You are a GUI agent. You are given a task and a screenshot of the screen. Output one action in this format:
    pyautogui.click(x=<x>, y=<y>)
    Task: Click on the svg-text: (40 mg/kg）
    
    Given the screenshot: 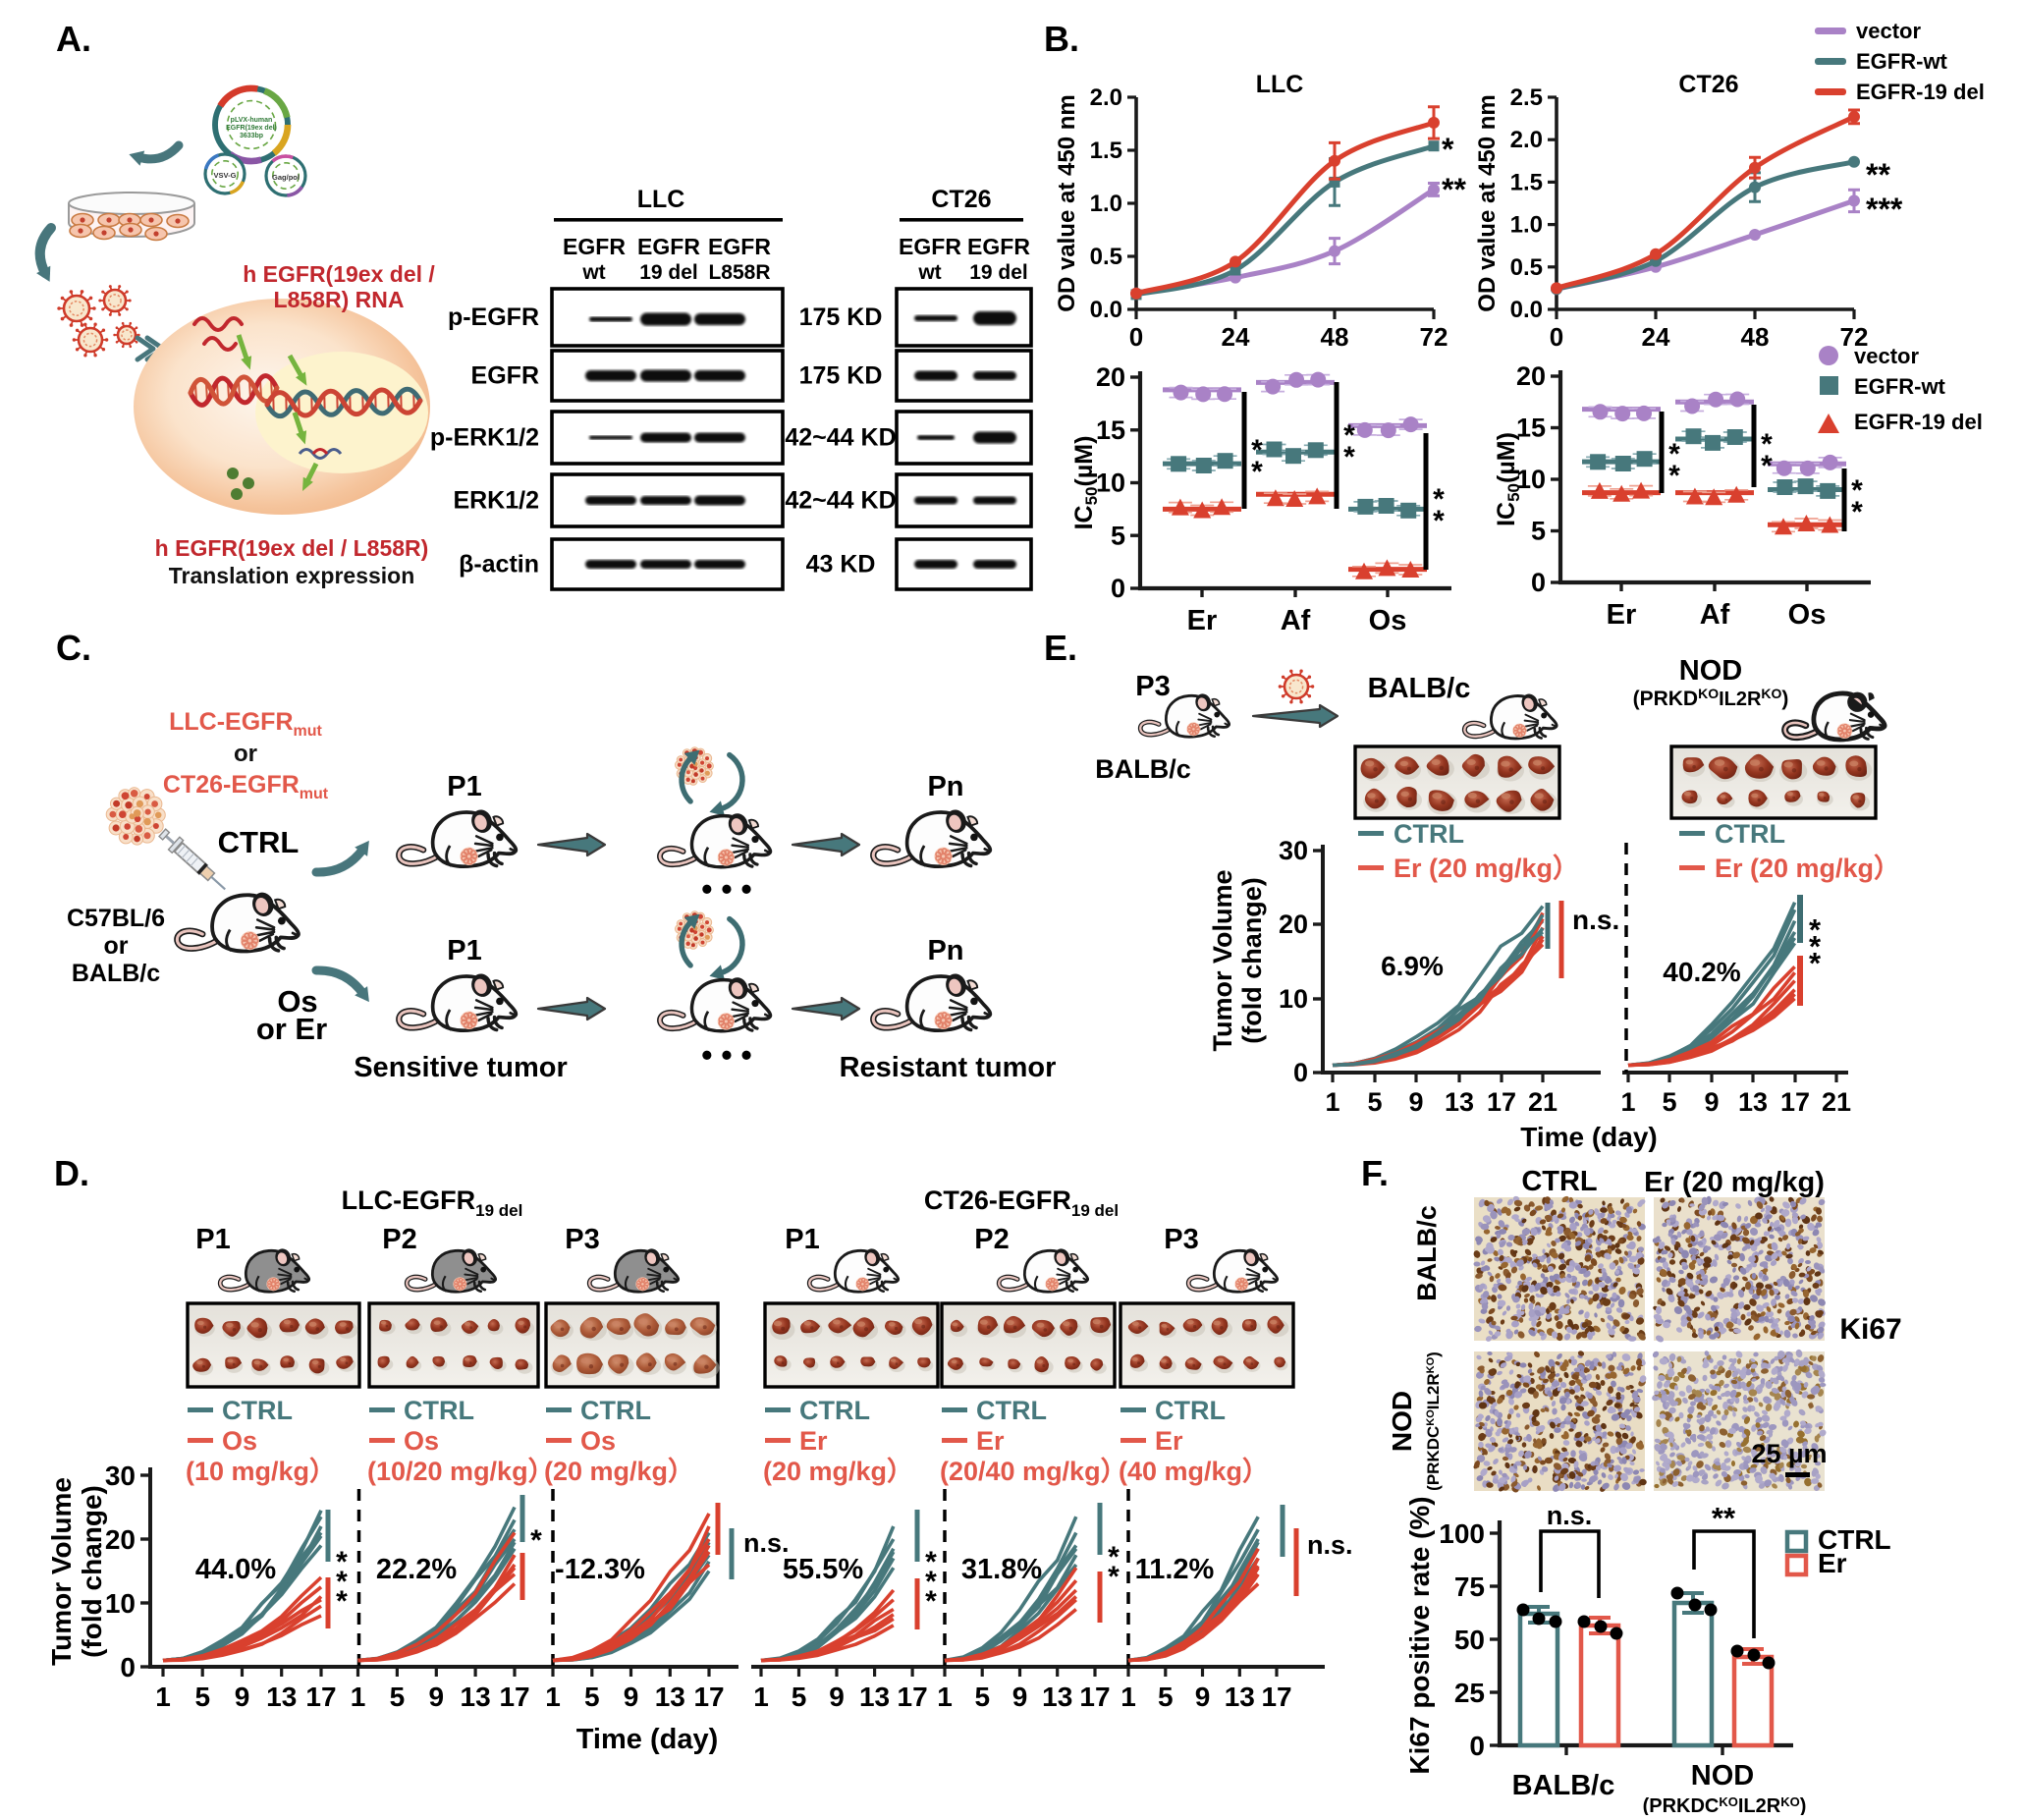 What is the action you would take?
    pyautogui.click(x=1194, y=1471)
    